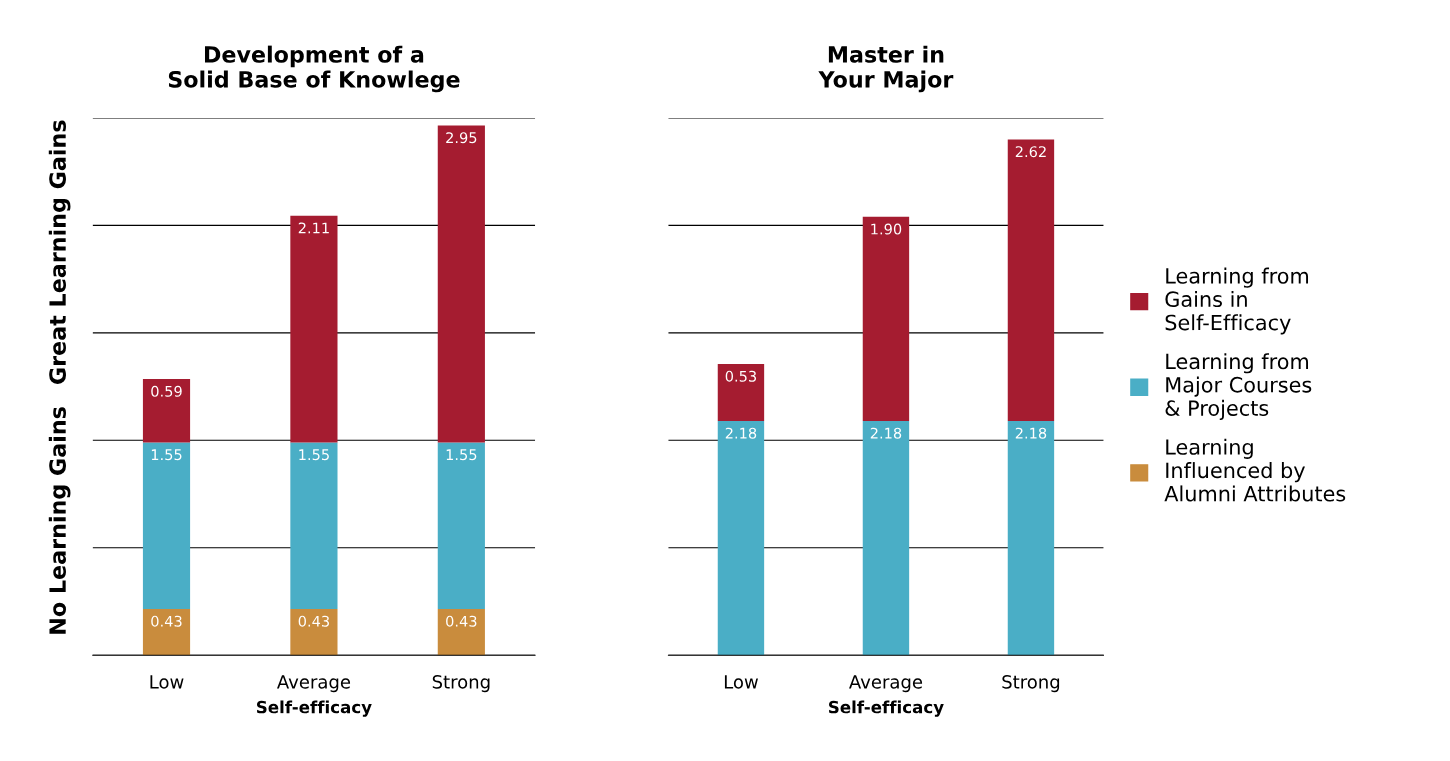 The width and height of the screenshot is (1450, 761). What do you see at coordinates (1237, 301) in the screenshot?
I see `legend-label: Learning from Gains in Self-Efficacy` at bounding box center [1237, 301].